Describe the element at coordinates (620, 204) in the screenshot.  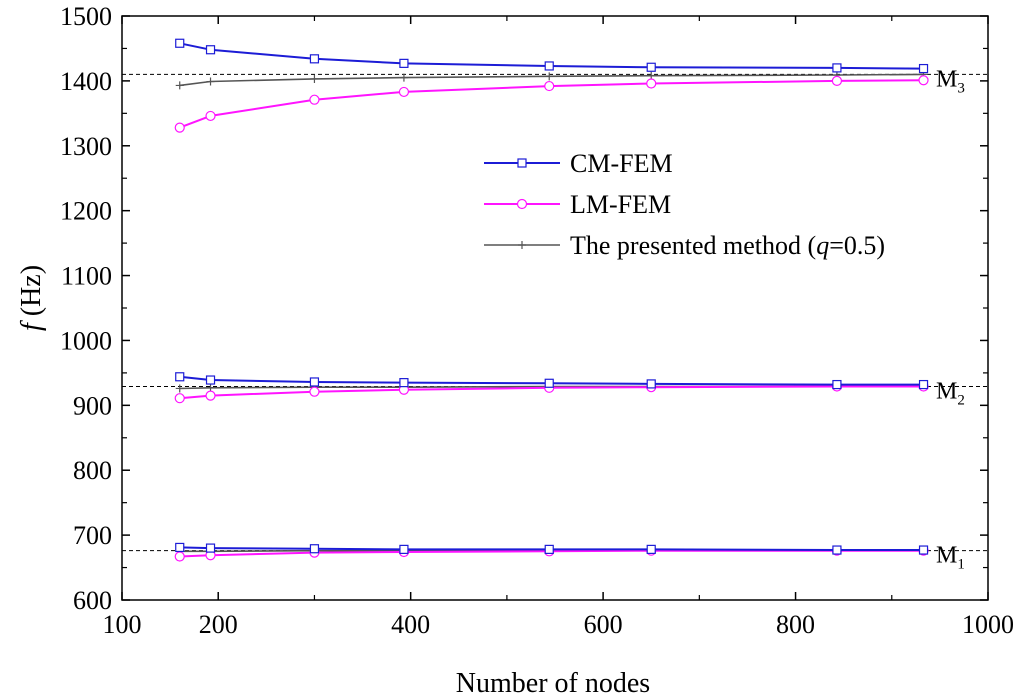
I see `legend-label-lm: LM-FEM` at that location.